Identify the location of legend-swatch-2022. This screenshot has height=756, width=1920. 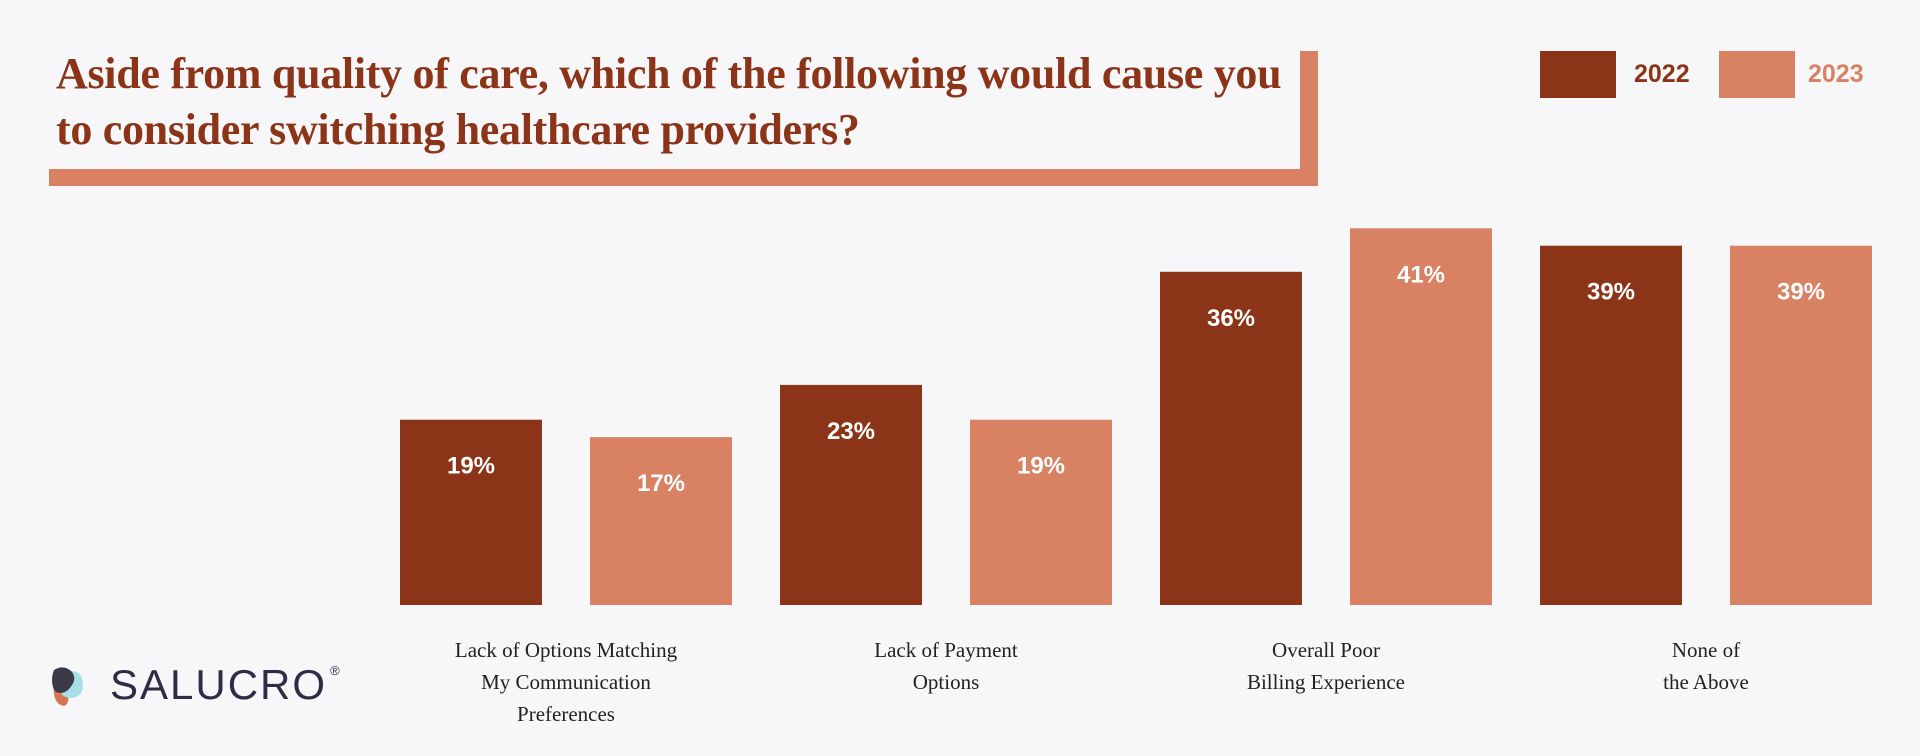
(1578, 74).